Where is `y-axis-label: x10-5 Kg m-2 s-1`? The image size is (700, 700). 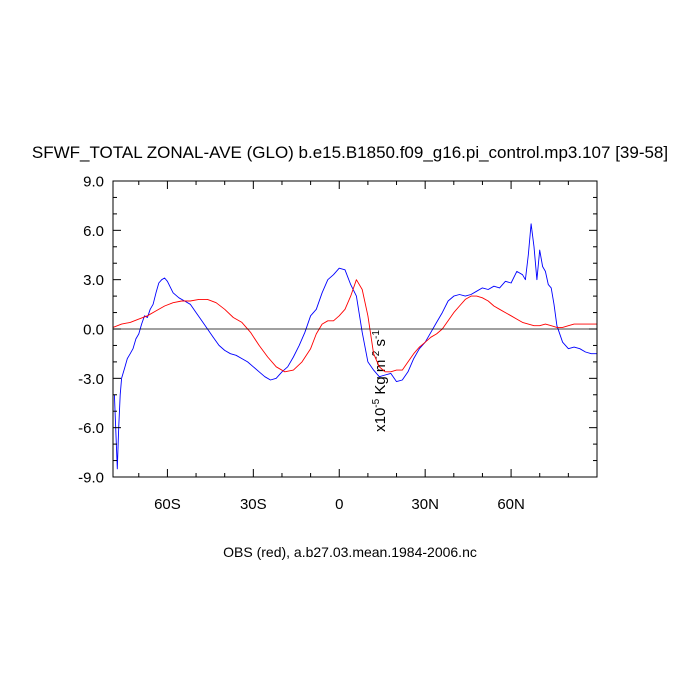 y-axis-label: x10-5 Kg m-2 s-1 is located at coordinates (380, 381).